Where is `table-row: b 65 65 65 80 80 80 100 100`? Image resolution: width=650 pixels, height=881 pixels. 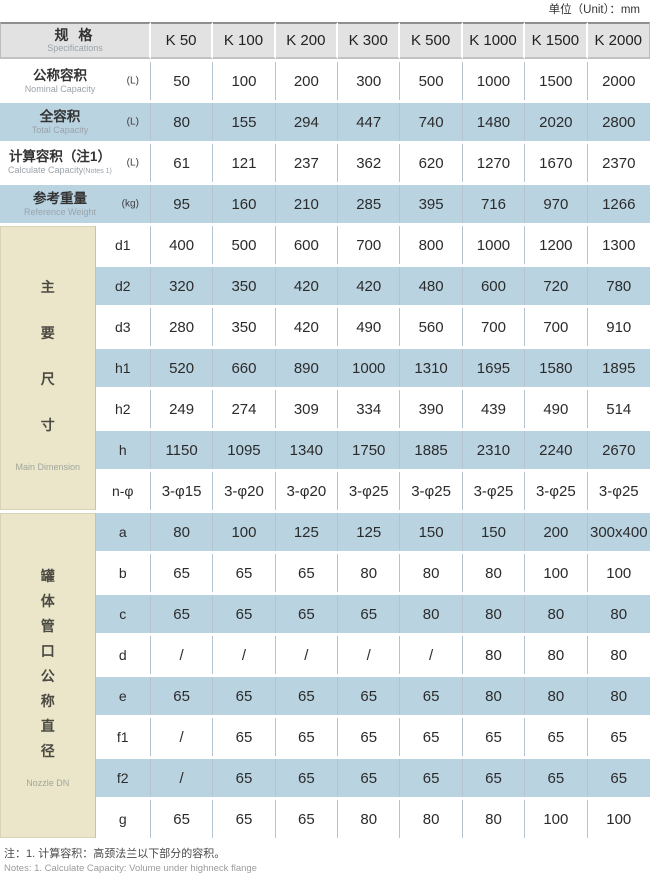
table-row: b 65 65 65 80 80 80 100 100 is located at coordinates (325, 573).